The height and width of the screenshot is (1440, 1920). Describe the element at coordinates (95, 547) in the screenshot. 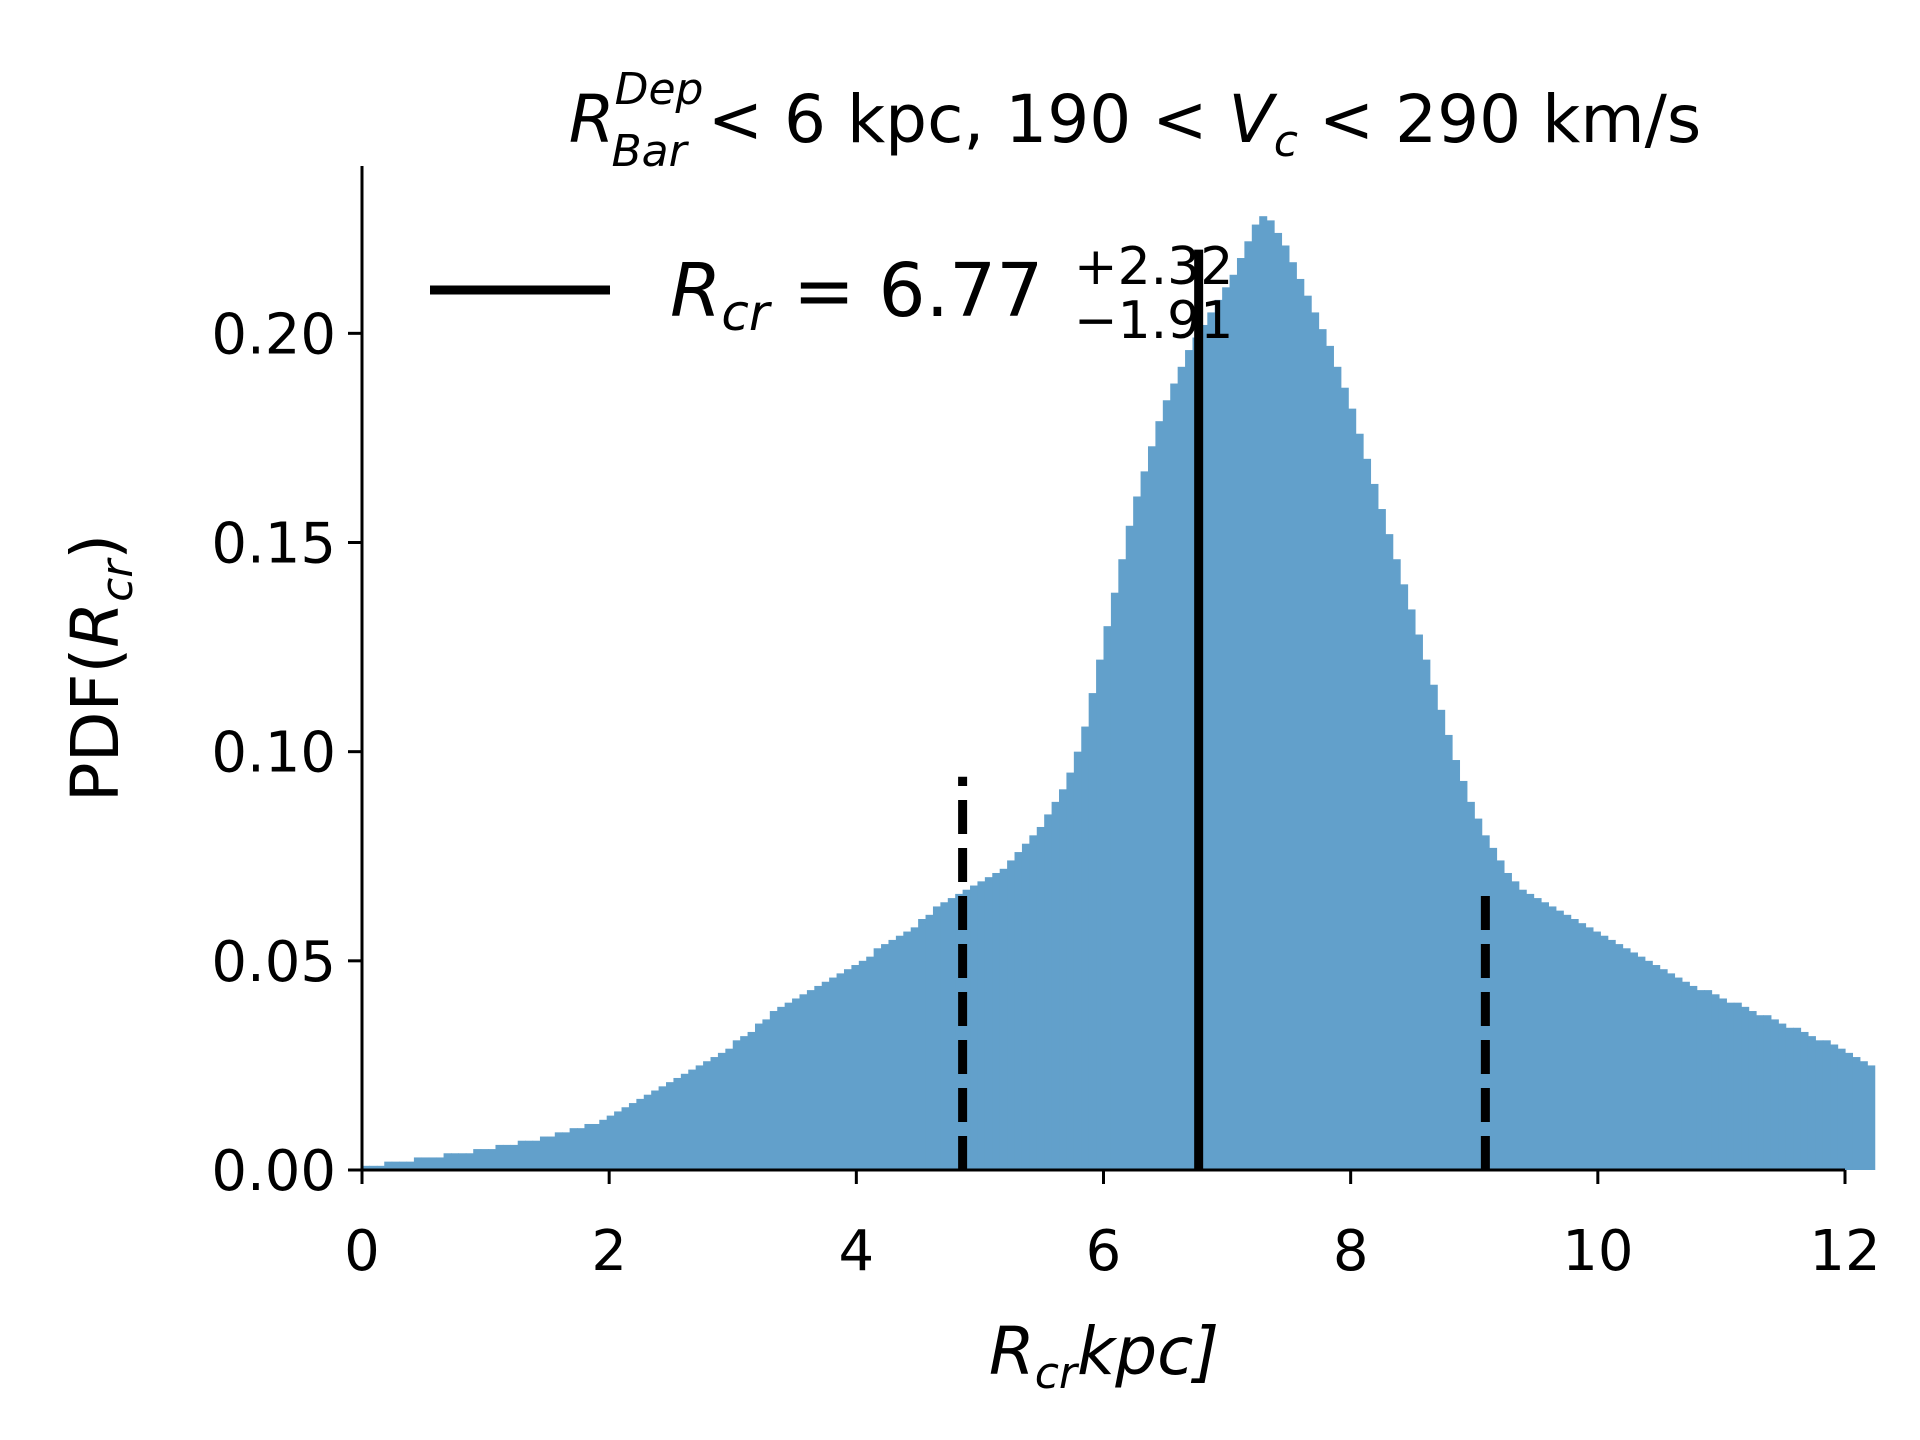

I see `ylabel-suffix: )` at that location.